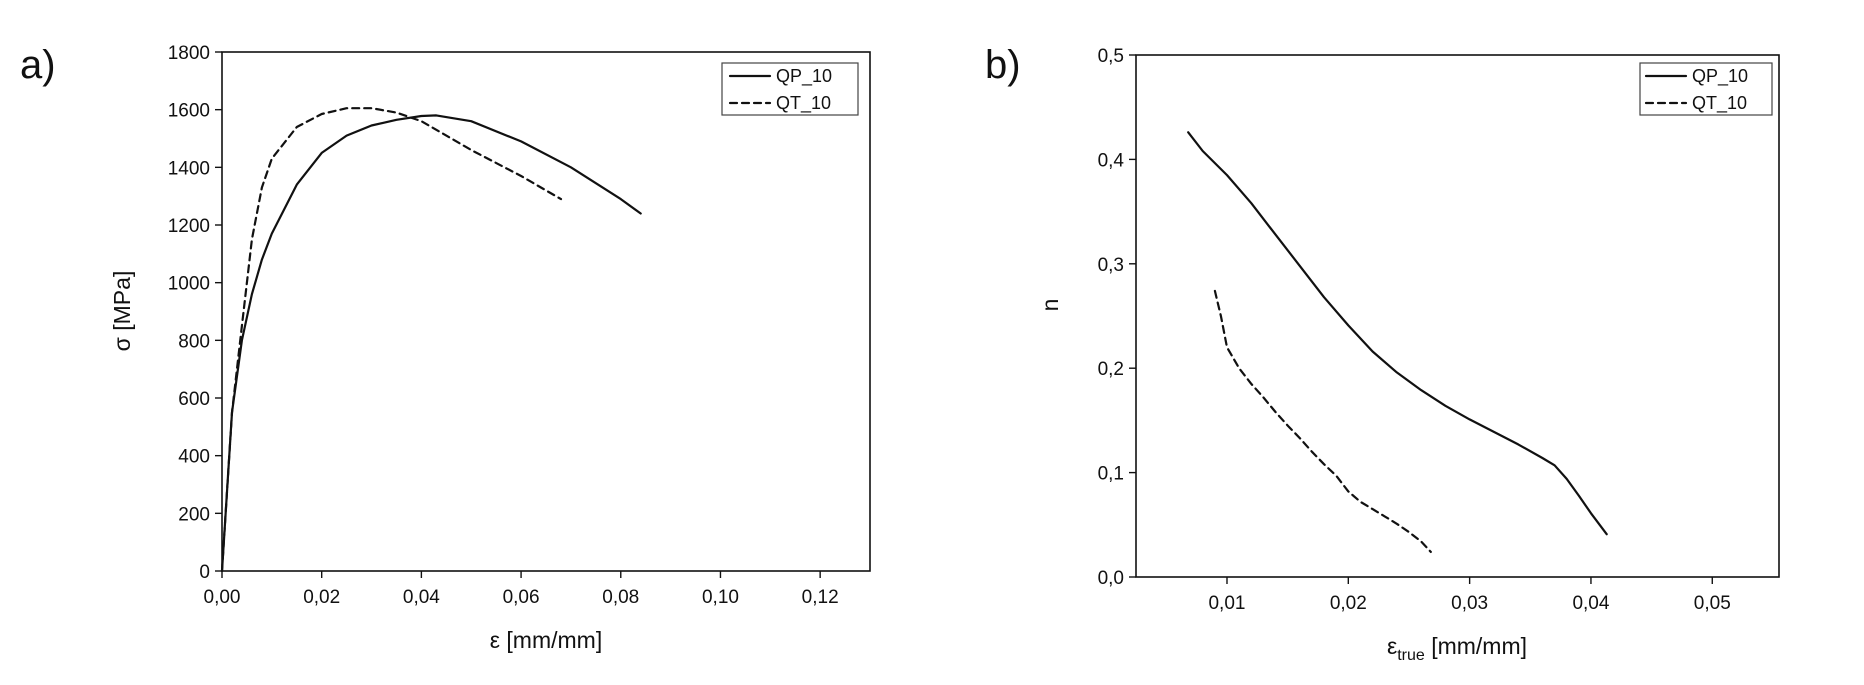 The image size is (1864, 685). What do you see at coordinates (189, 168) in the screenshot?
I see `chart-a-y-tick-label: 1400` at bounding box center [189, 168].